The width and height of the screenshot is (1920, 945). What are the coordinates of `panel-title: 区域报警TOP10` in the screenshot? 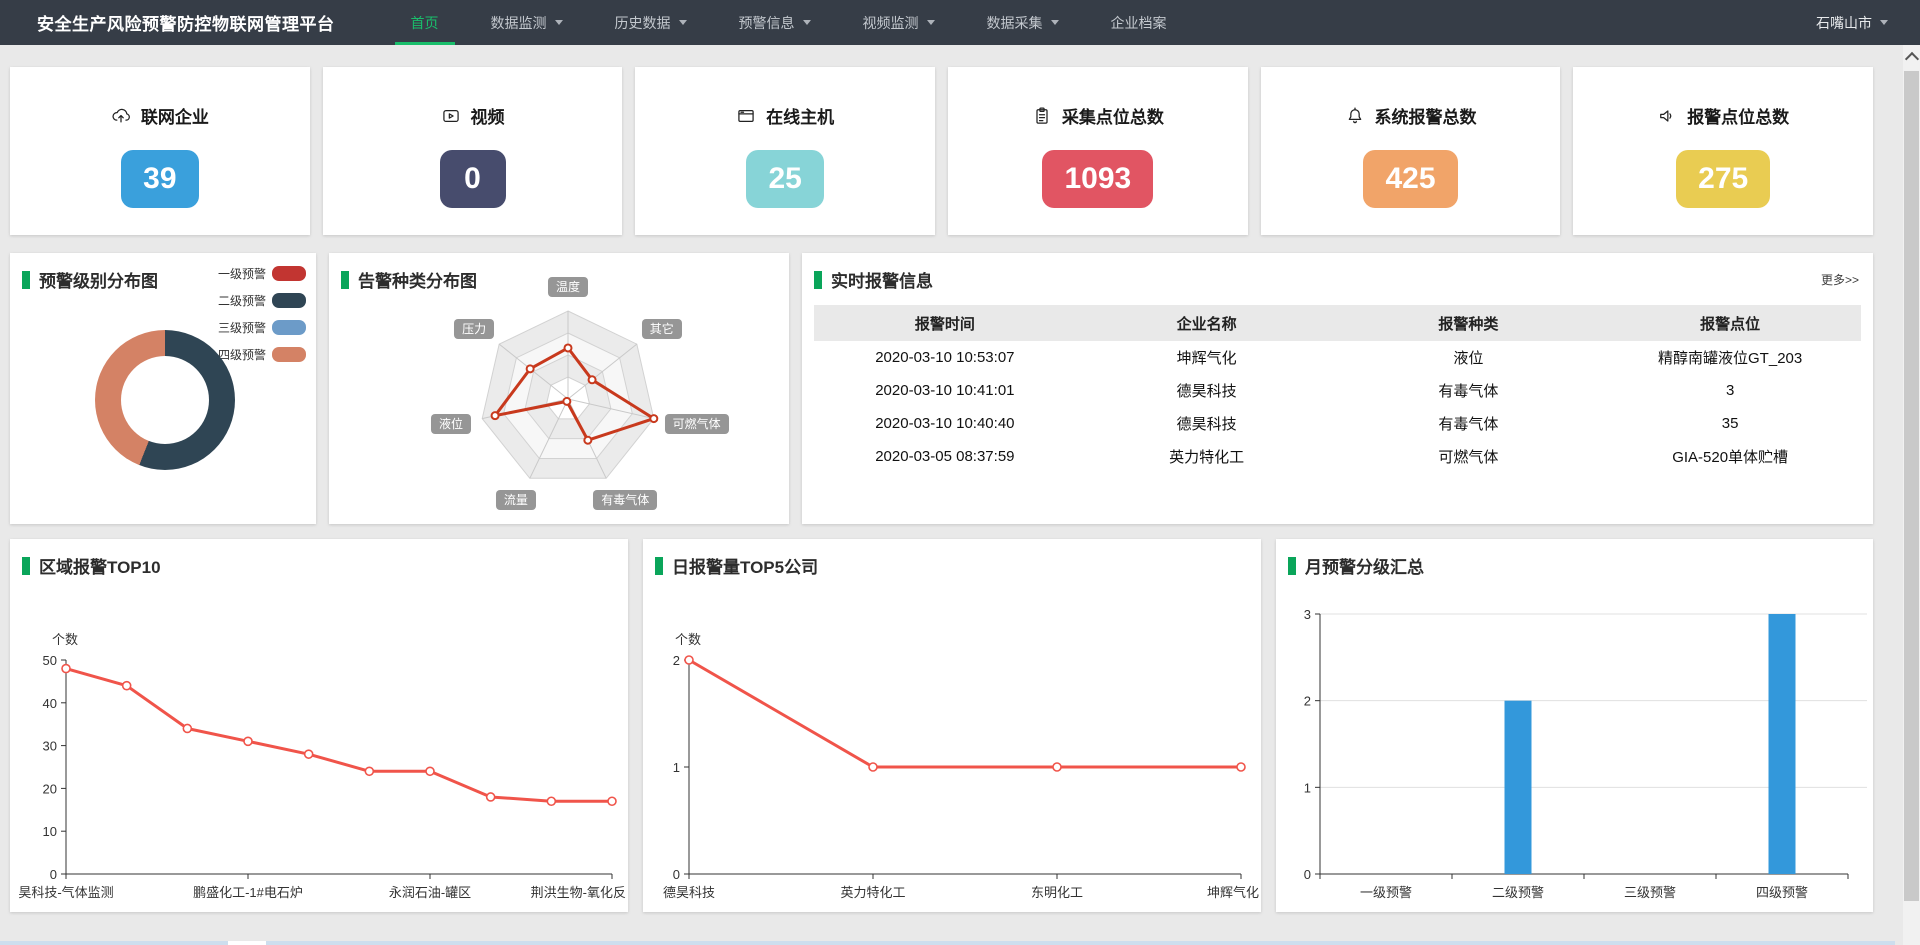 It's located at (100, 567).